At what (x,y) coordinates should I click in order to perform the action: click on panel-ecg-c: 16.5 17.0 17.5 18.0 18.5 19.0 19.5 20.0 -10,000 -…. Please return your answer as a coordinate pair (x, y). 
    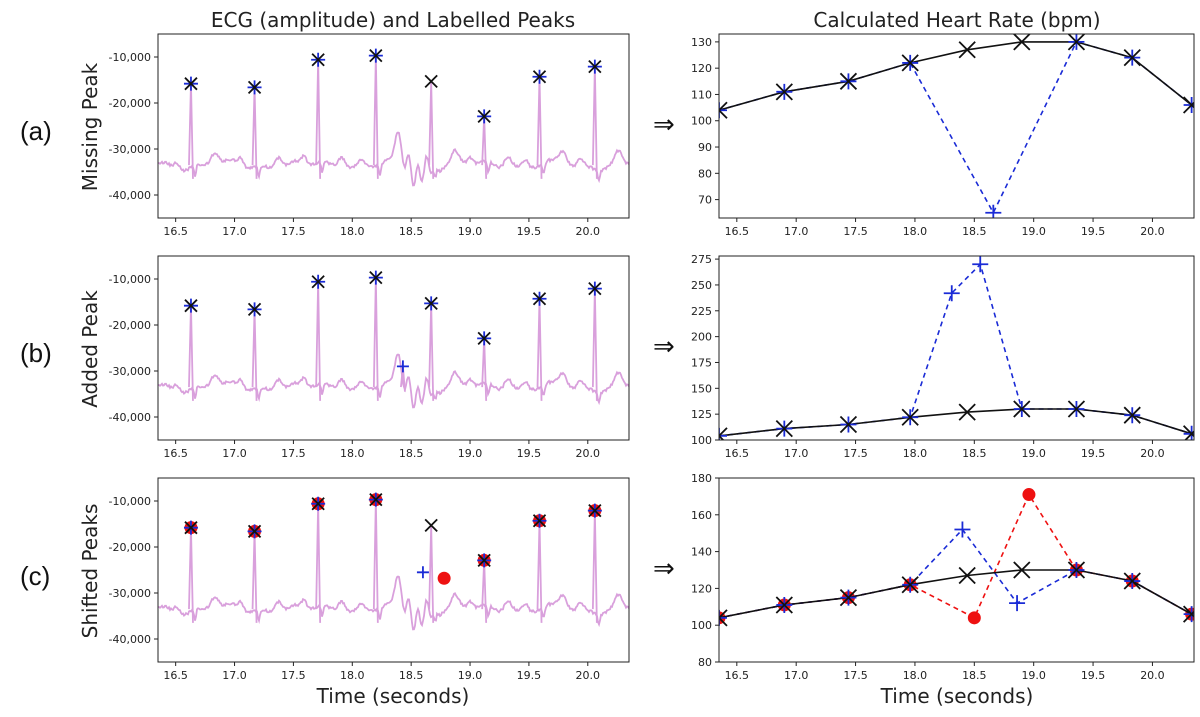
    Looking at the image, I should click on (369, 579).